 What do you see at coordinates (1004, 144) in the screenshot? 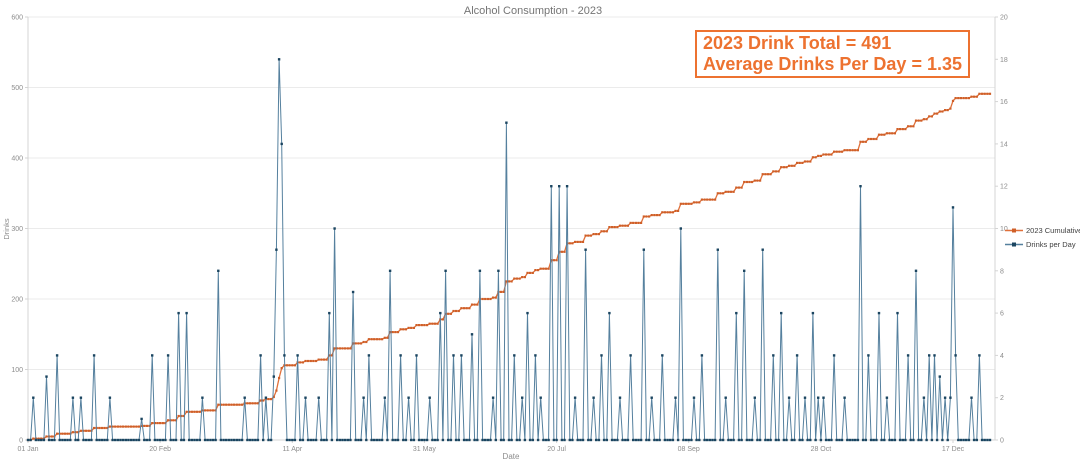
I see `svg-text: 14` at bounding box center [1004, 144].